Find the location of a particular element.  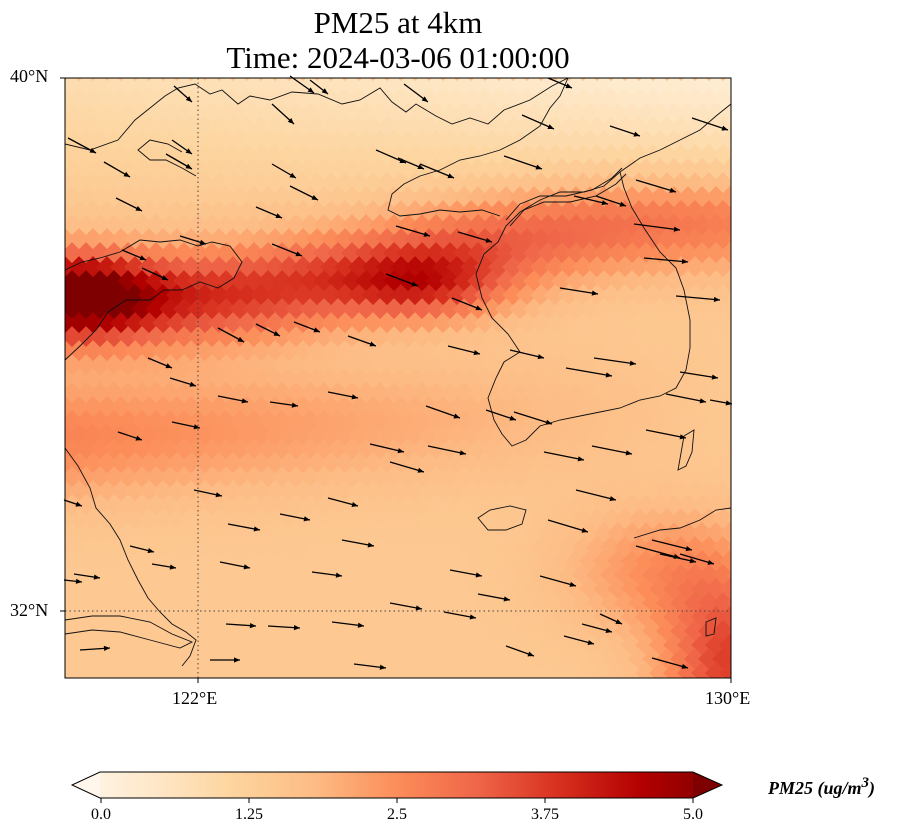

north-korea-west is located at coordinates (478, 147).